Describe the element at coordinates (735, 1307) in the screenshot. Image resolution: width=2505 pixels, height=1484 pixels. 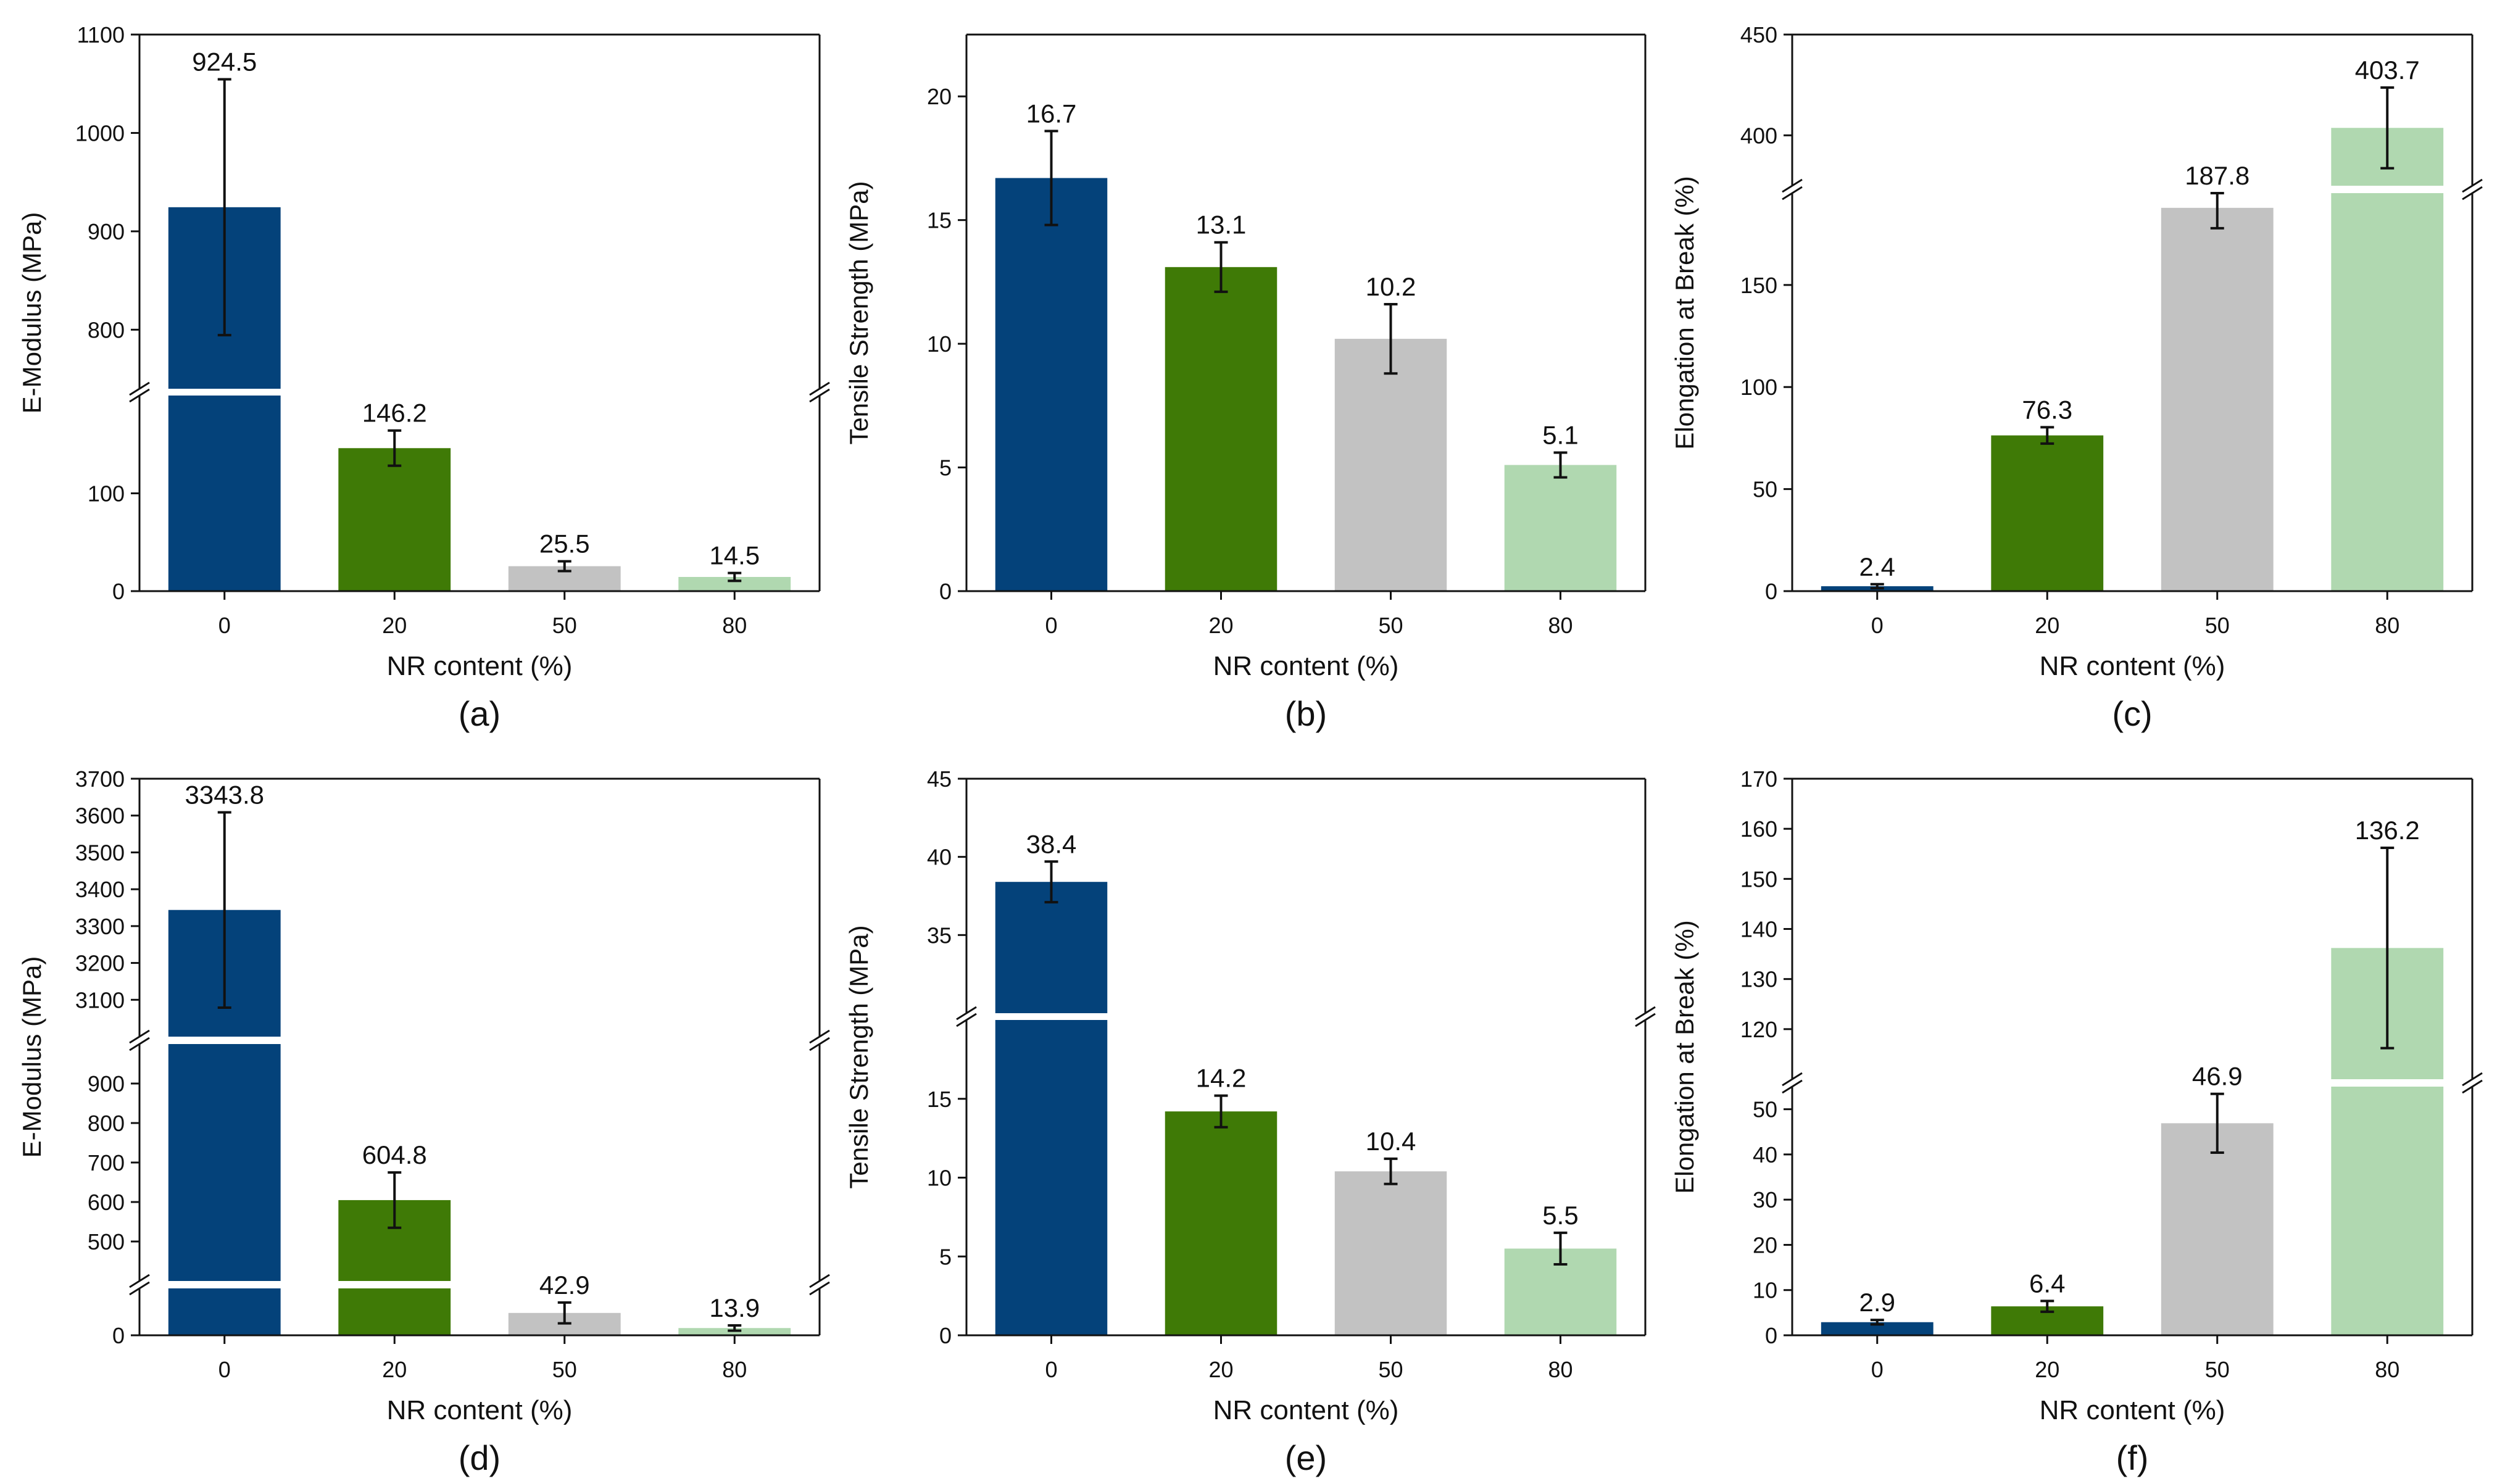
I see `data-label: 13.9` at that location.